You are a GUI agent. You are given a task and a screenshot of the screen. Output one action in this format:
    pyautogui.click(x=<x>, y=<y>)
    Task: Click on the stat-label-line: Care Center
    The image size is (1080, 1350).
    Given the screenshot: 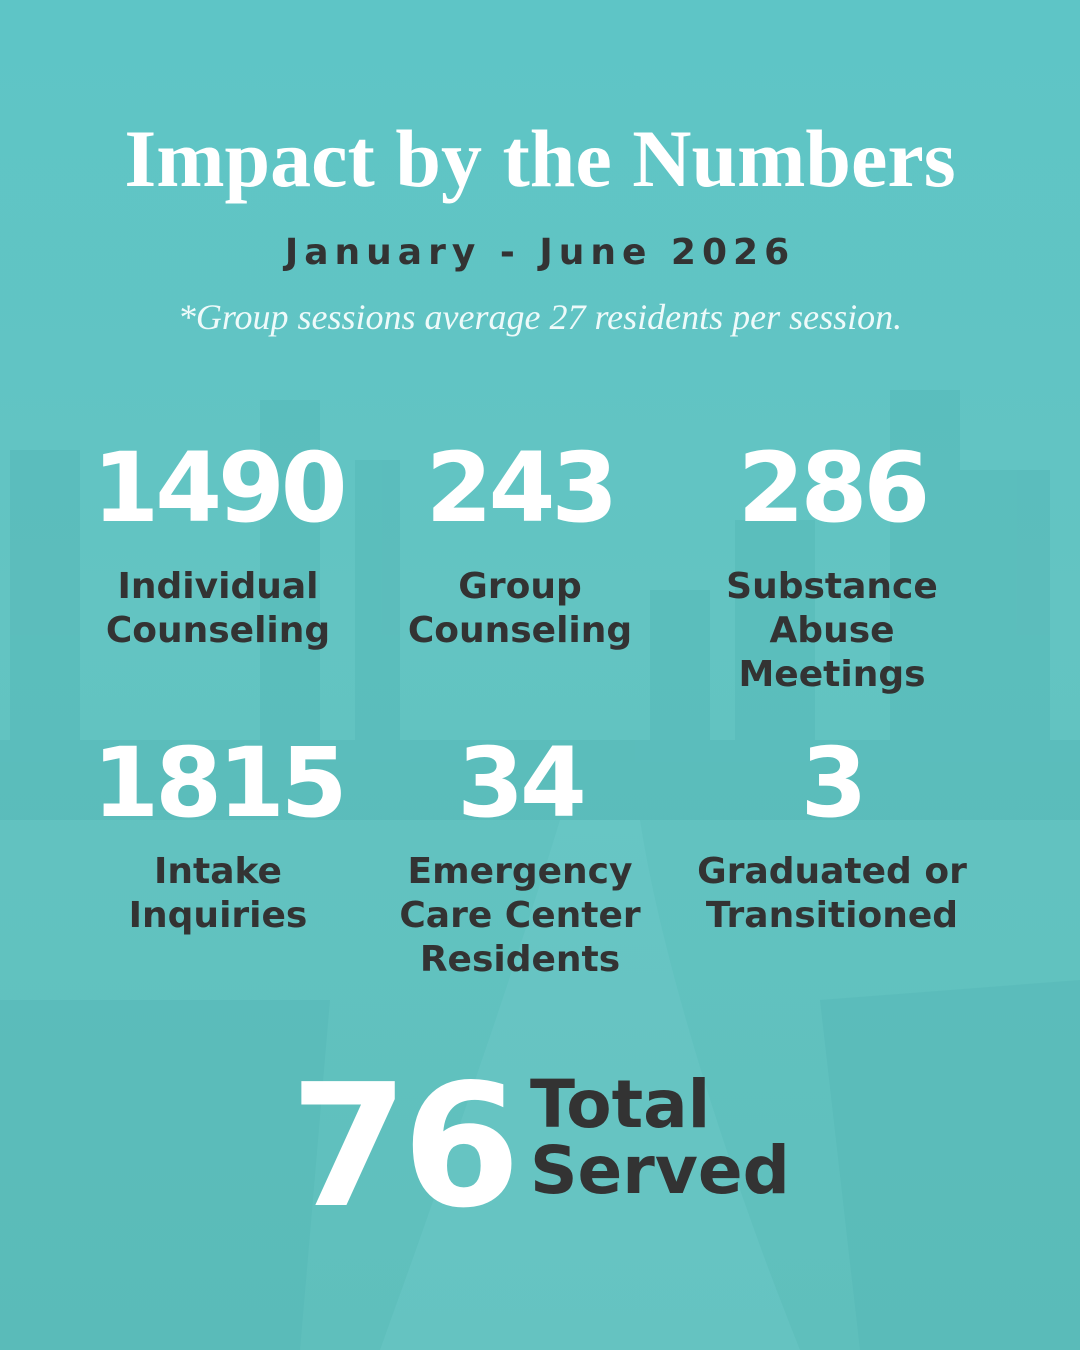 What is the action you would take?
    pyautogui.click(x=520, y=915)
    